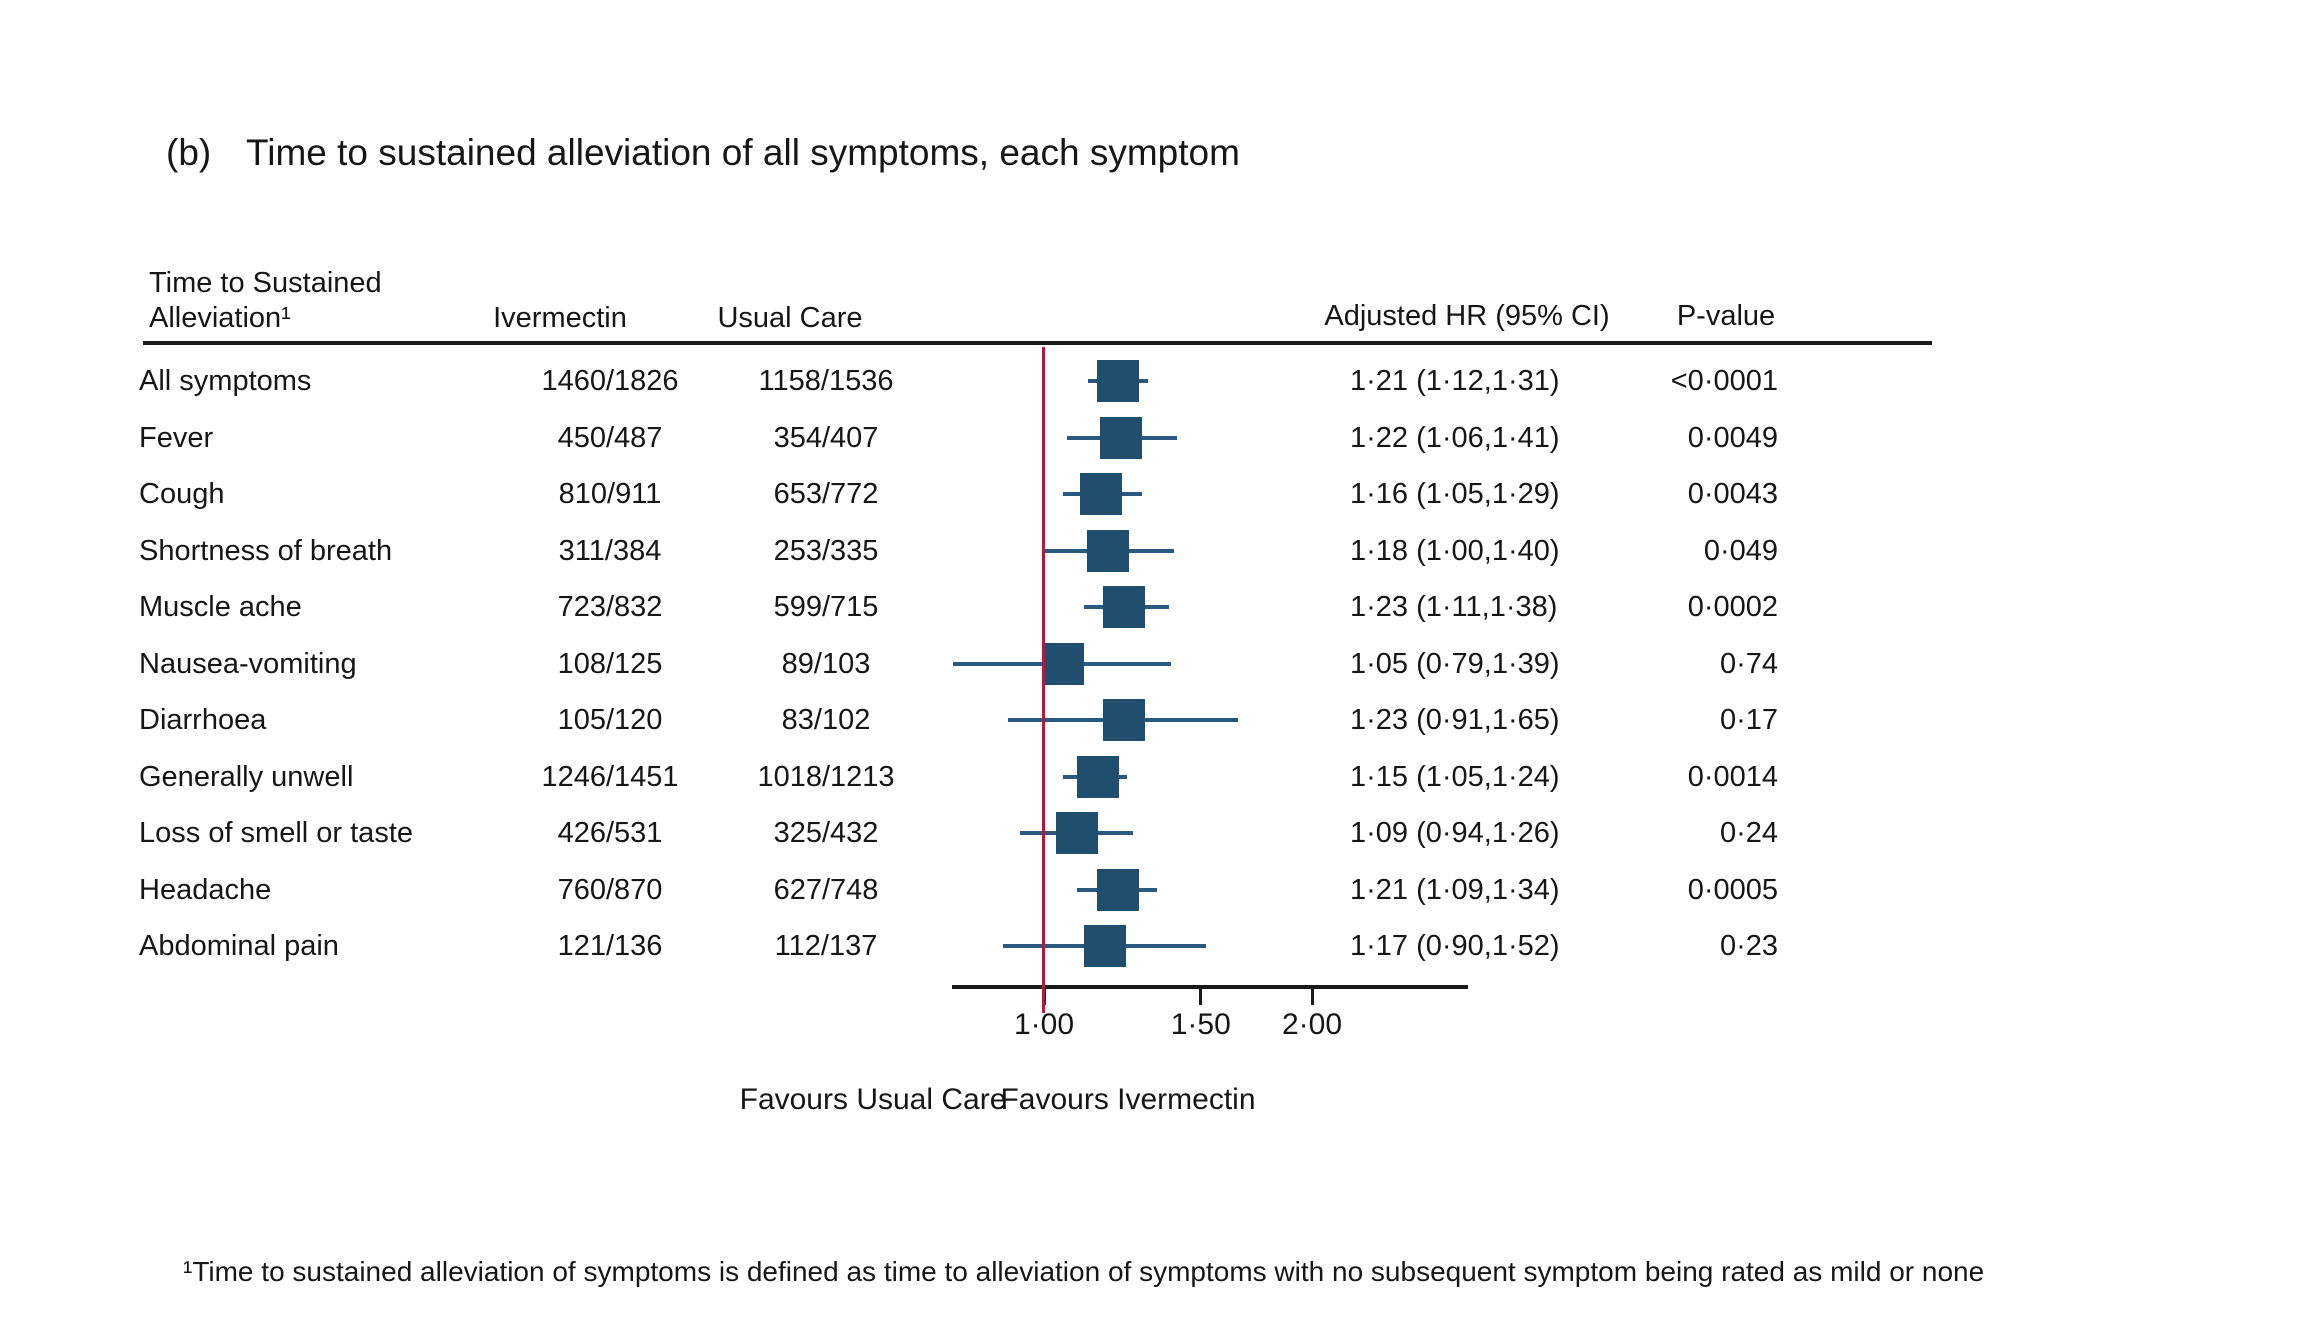 The height and width of the screenshot is (1326, 2324). What do you see at coordinates (1740, 550) in the screenshot?
I see `p-value: 0·049` at bounding box center [1740, 550].